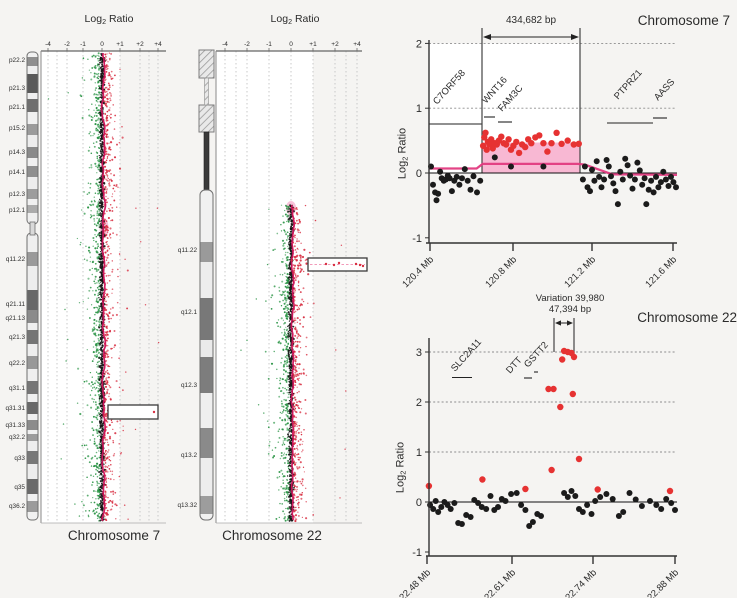  I want to click on chr22-detail-title: Chromosome 22, so click(687, 317).